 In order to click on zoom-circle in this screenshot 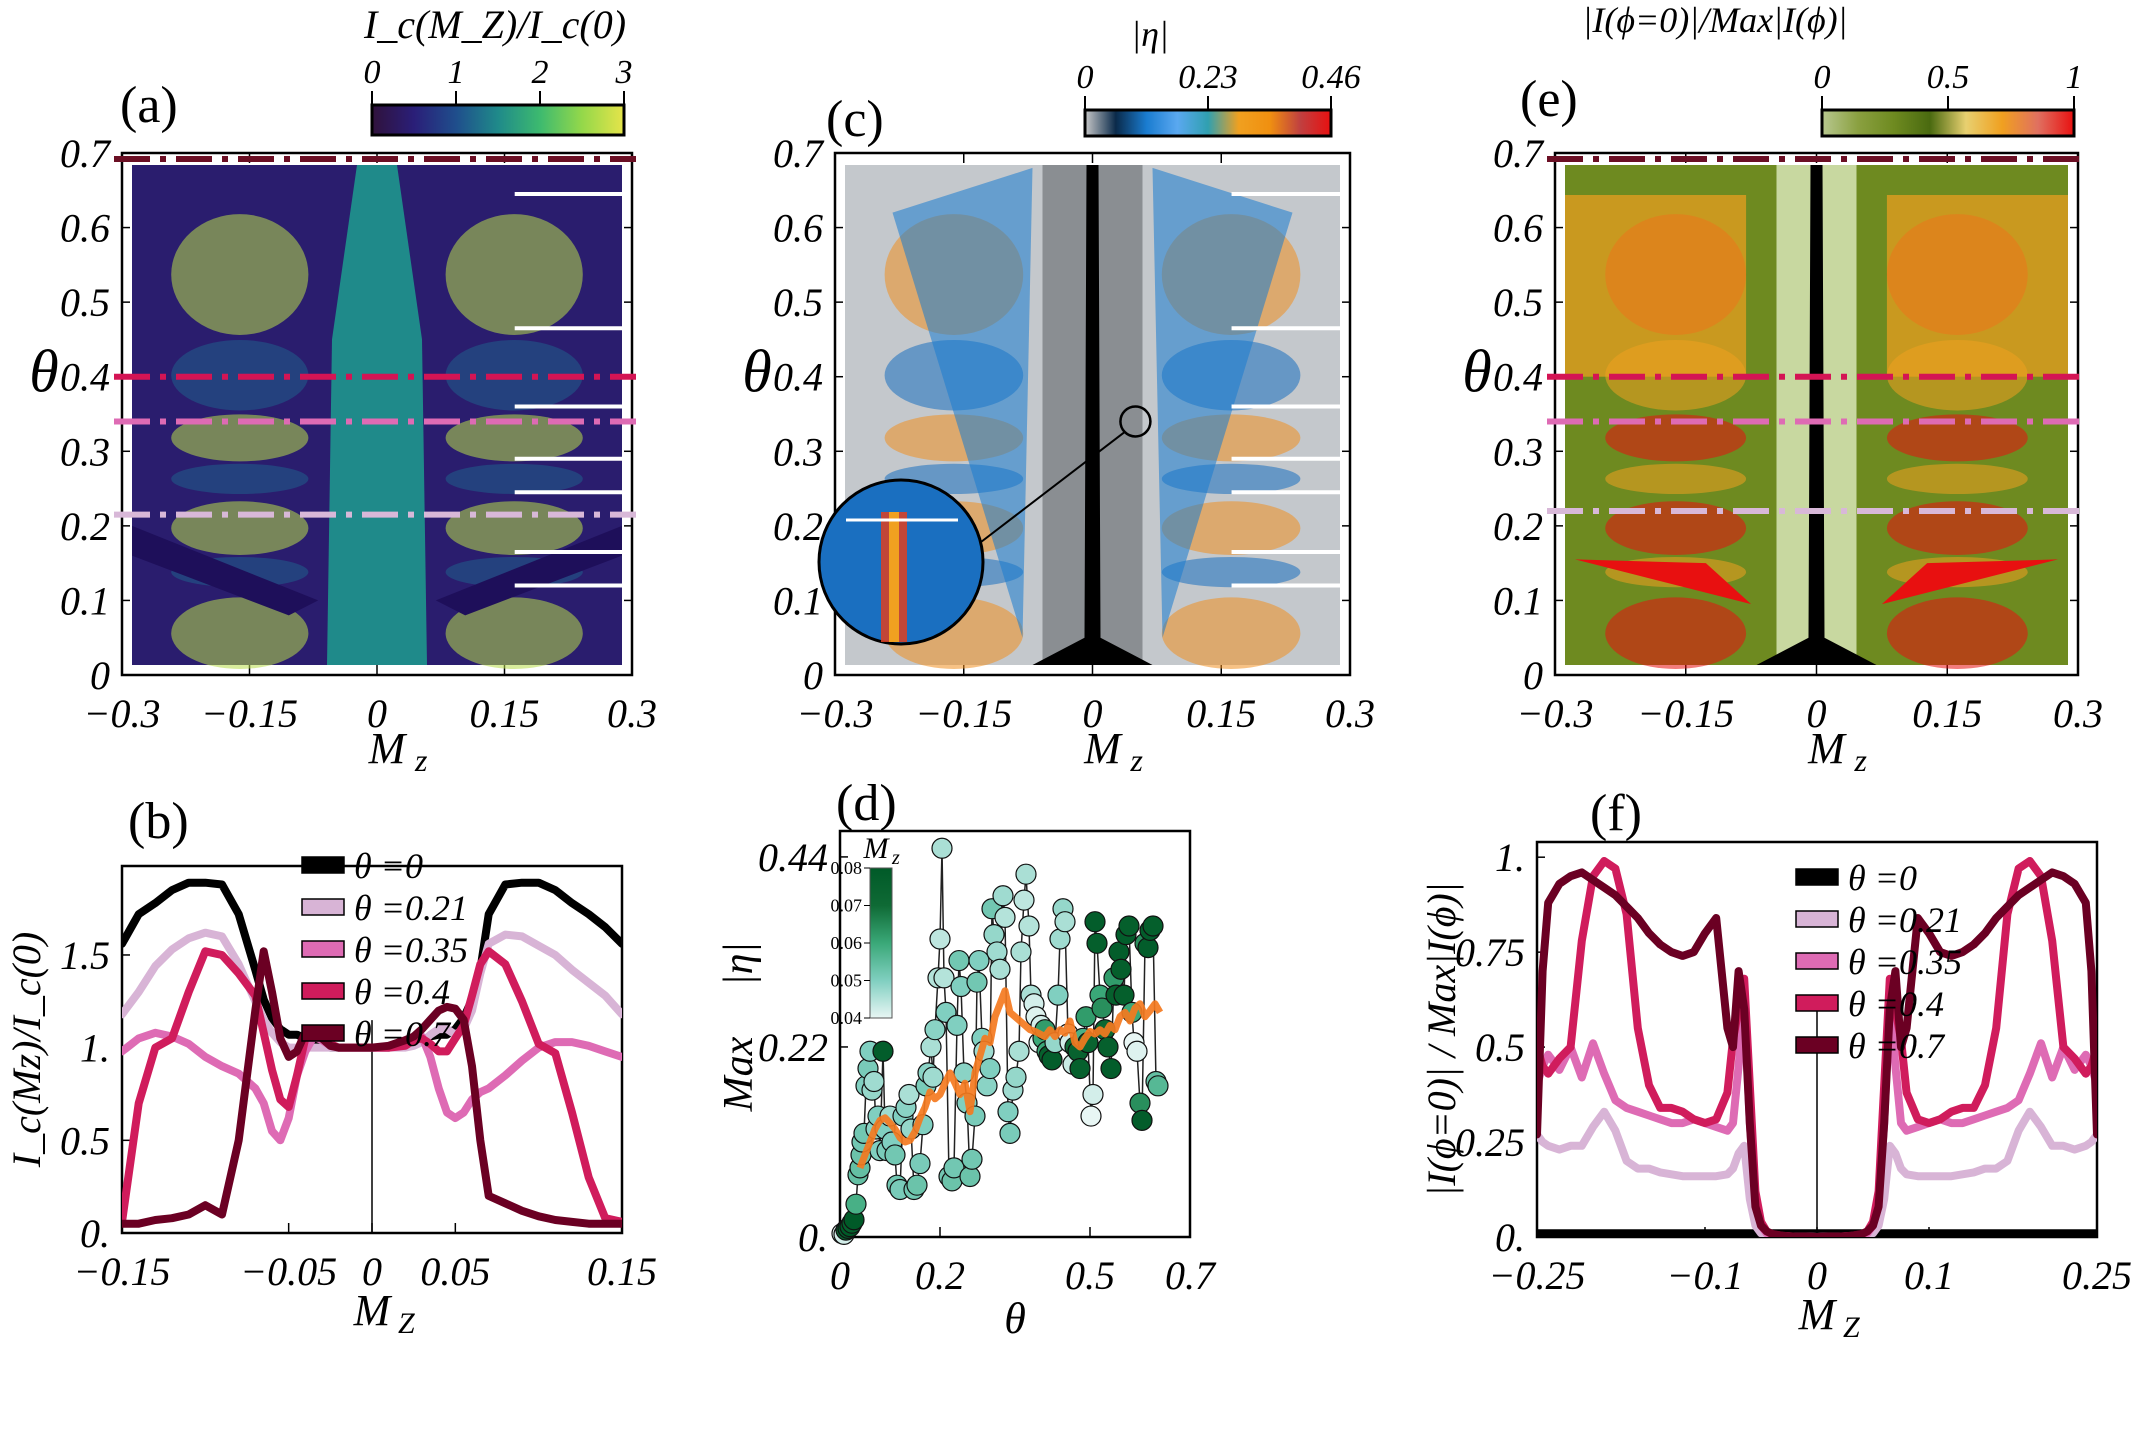, I will do `click(1135, 421)`.